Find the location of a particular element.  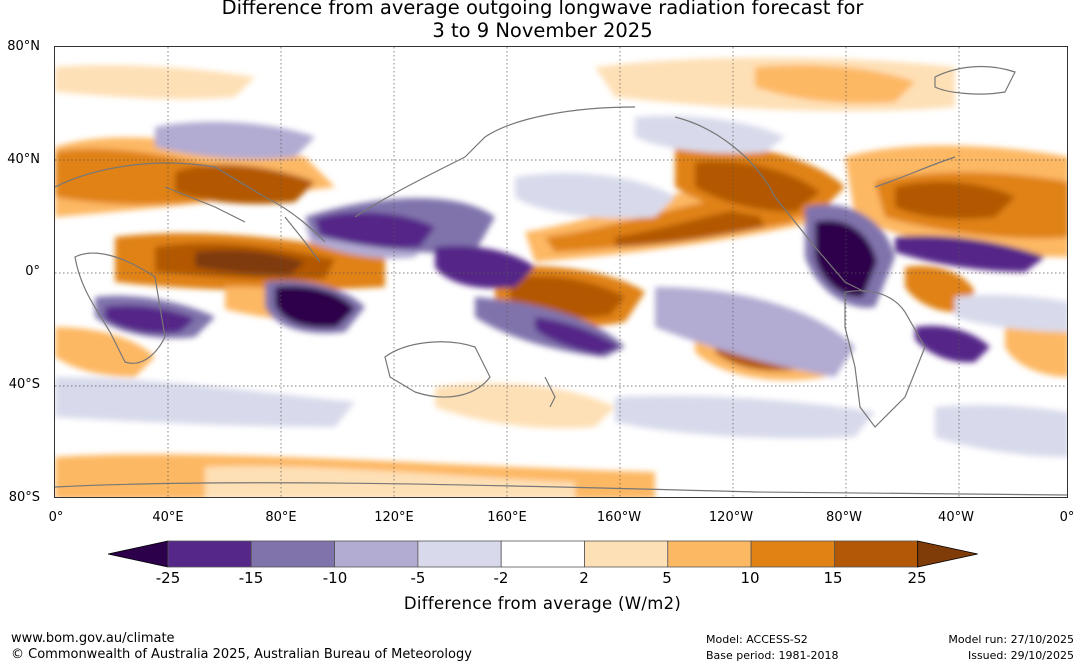

lat-label-40s: 40°S is located at coordinates (24, 384).